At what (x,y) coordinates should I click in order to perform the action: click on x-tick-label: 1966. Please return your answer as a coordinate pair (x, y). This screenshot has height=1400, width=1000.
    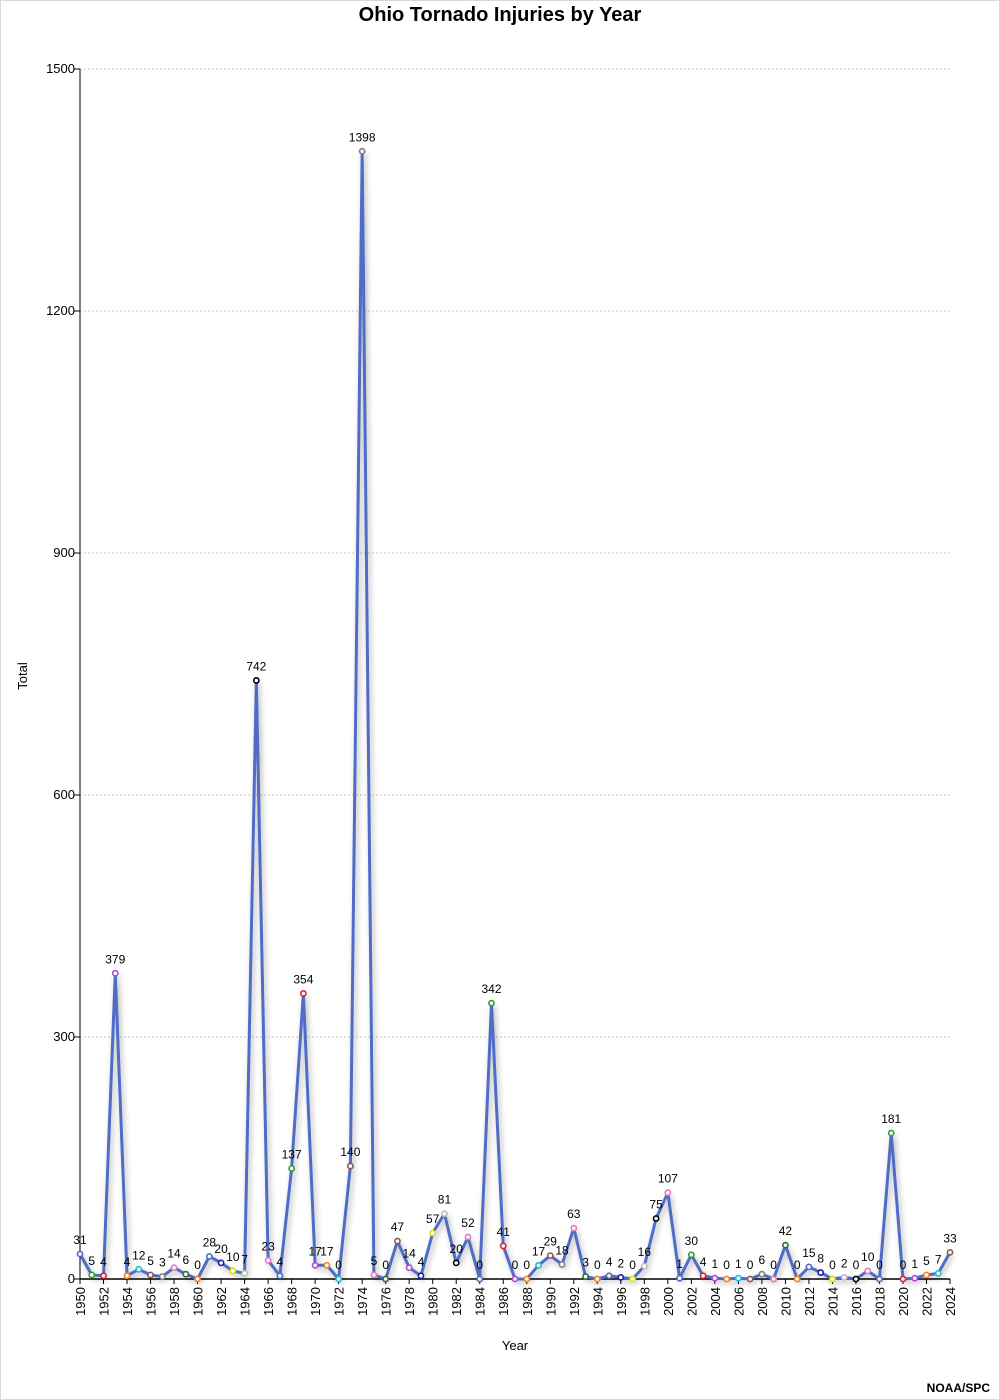
    Looking at the image, I should click on (268, 1301).